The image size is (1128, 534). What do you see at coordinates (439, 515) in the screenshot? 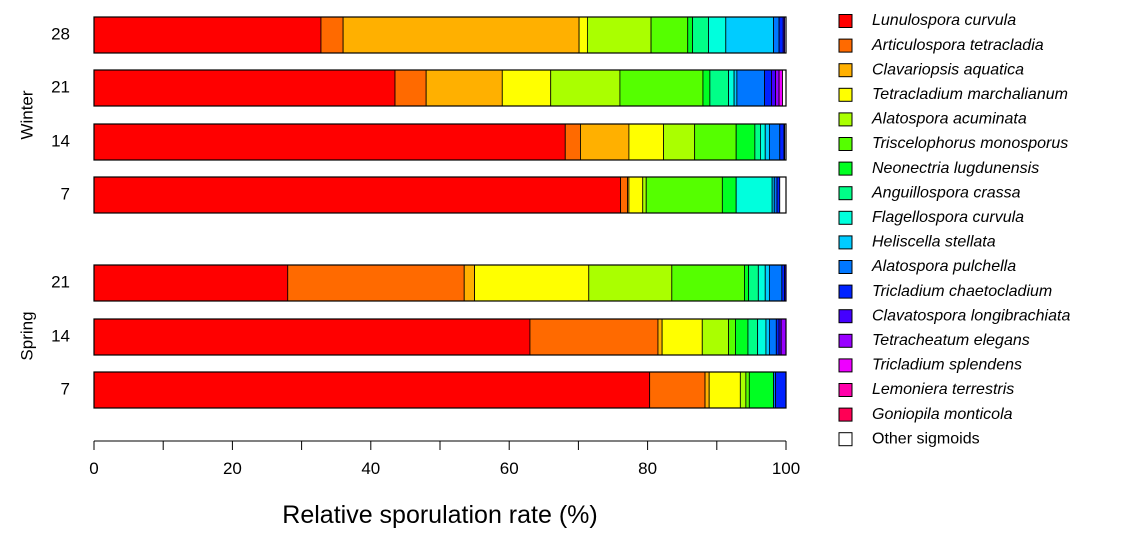
I see `x-axis-title: Relative sporulation rate (%)` at bounding box center [439, 515].